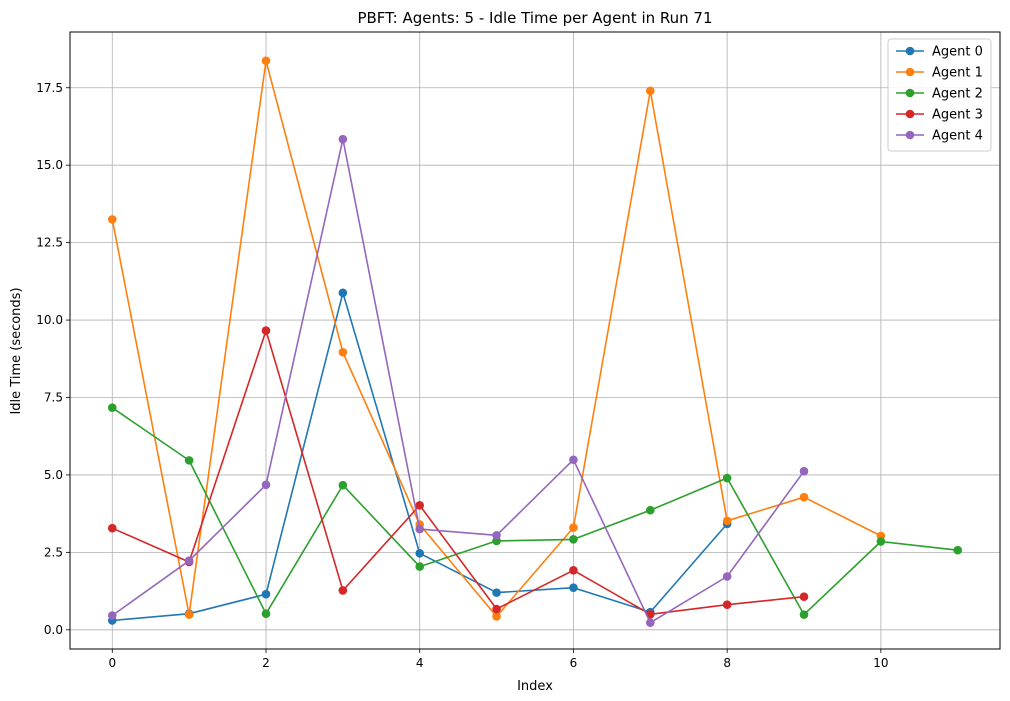 The image size is (1010, 701). I want to click on legend-label: Agent 0, so click(957, 52).